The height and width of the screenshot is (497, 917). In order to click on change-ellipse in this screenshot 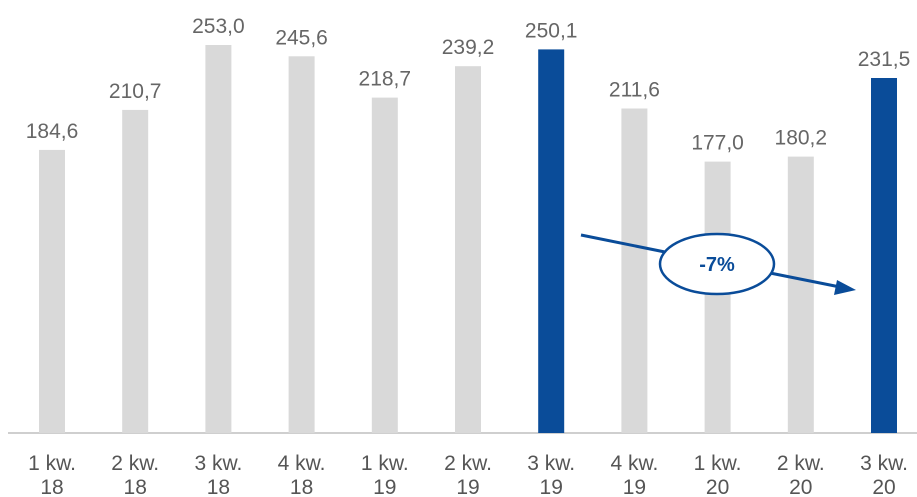, I will do `click(717, 264)`.